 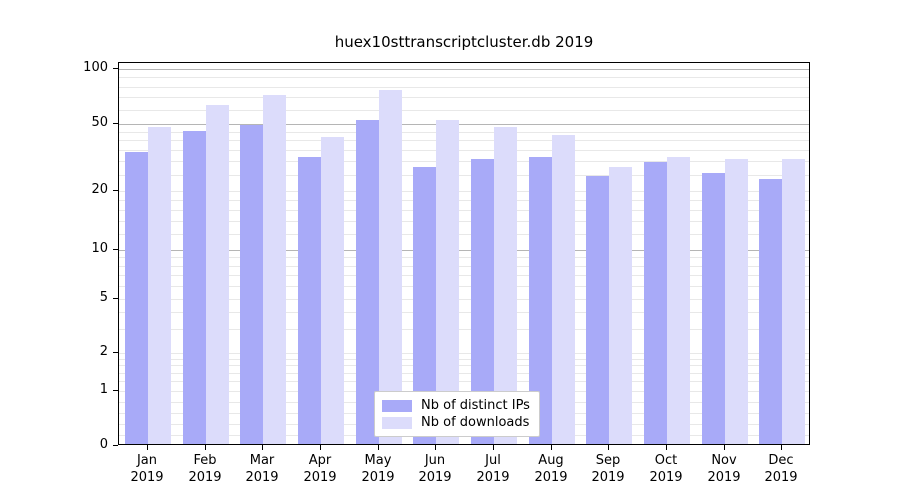 What do you see at coordinates (378, 469) in the screenshot?
I see `x-tick-label-may: May 2019` at bounding box center [378, 469].